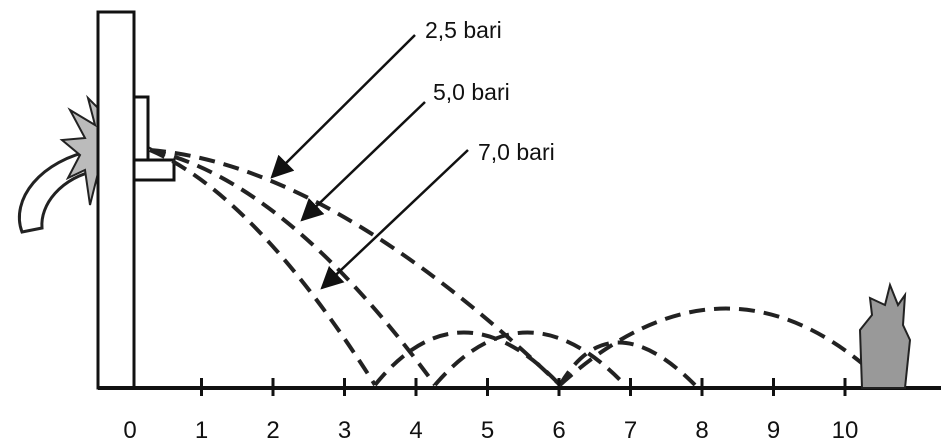  I want to click on tick-label: 7, so click(630, 430).